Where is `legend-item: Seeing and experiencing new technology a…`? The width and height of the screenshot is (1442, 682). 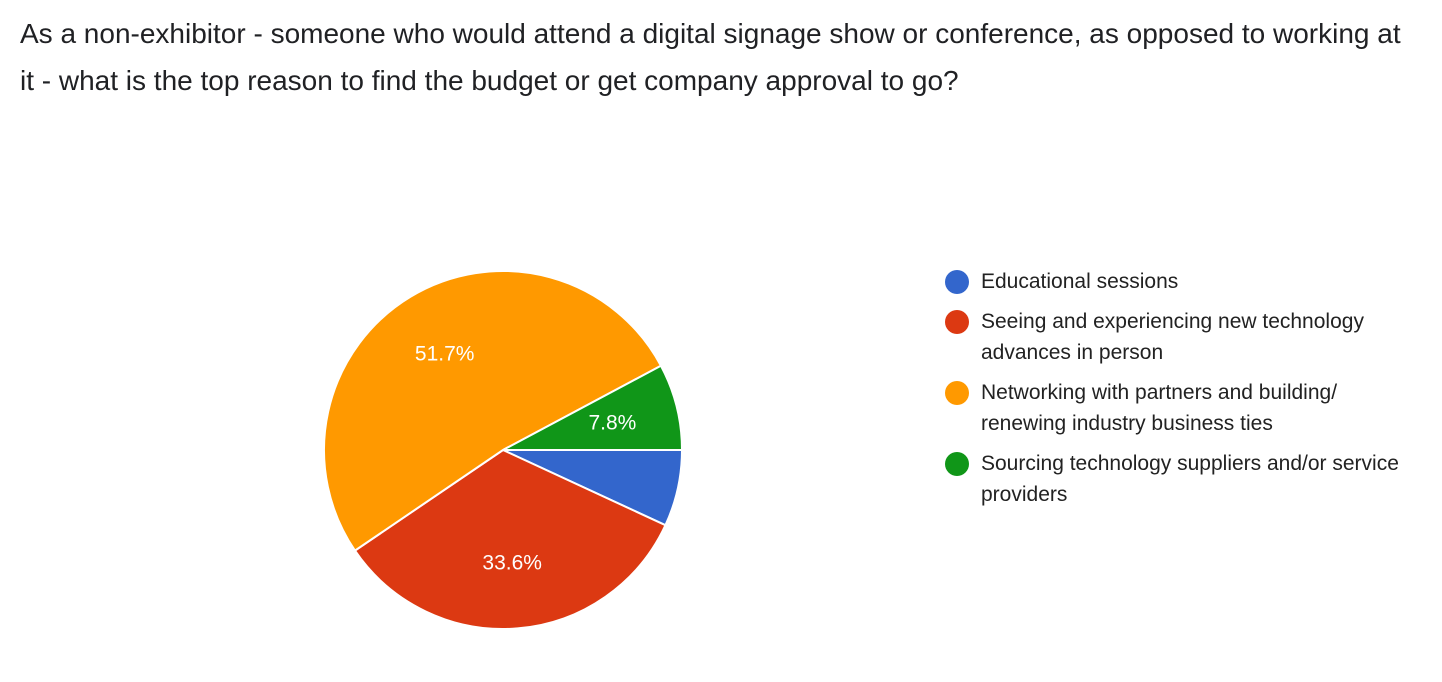
legend-item: Seeing and experiencing new technology a… is located at coordinates (1185, 337).